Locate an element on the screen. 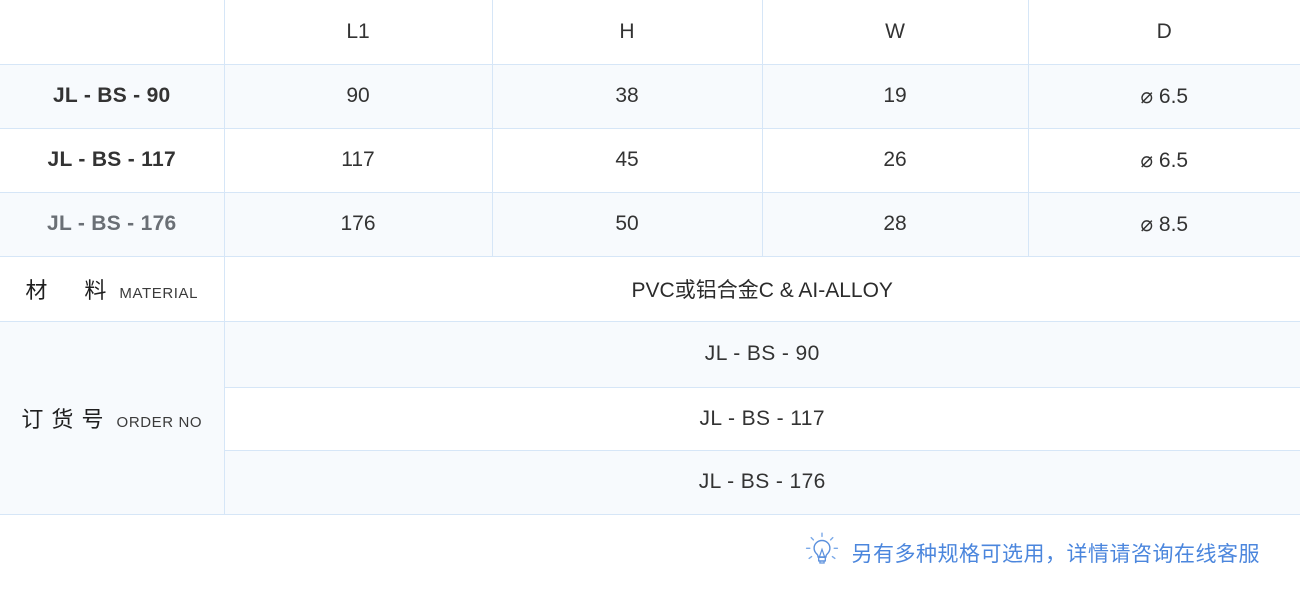 The width and height of the screenshot is (1300, 599). order-label-cell: 订 货 号 ORDER NO is located at coordinates (112, 418).